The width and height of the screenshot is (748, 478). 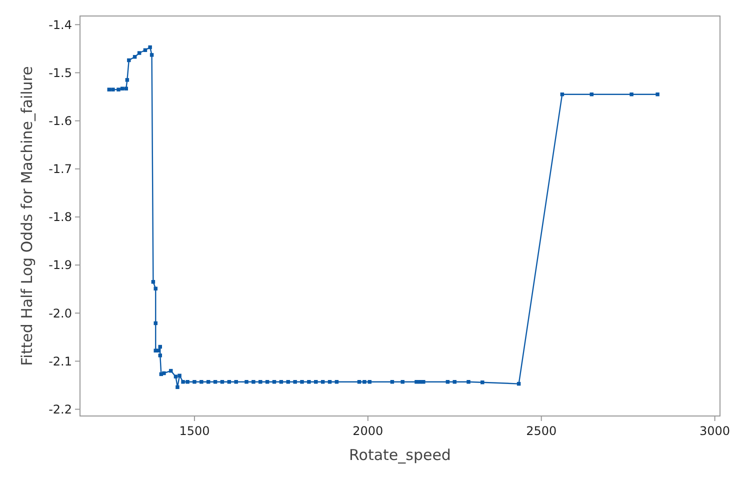 I want to click on y-axis-title: Fitted Half Log Odds for Machine_failure, so click(x=27, y=216).